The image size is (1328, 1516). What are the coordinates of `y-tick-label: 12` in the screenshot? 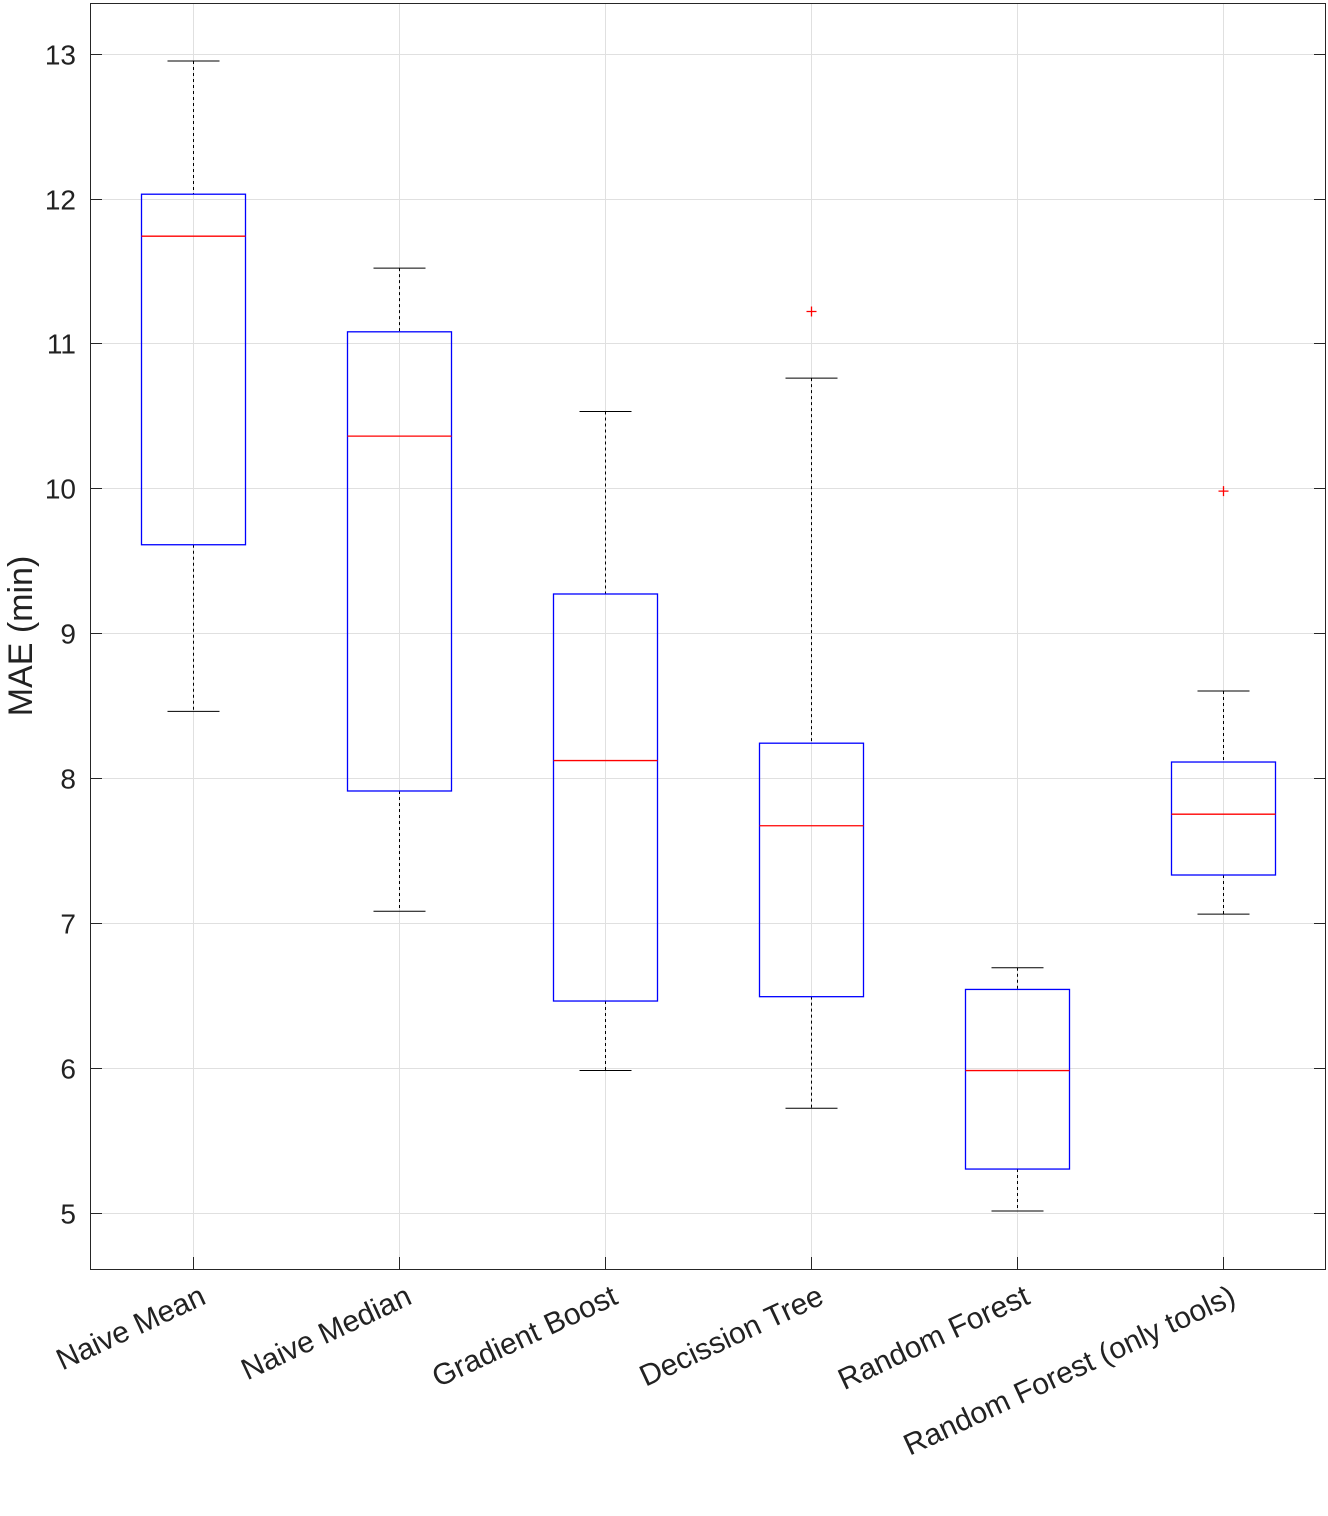 It's located at (60, 200).